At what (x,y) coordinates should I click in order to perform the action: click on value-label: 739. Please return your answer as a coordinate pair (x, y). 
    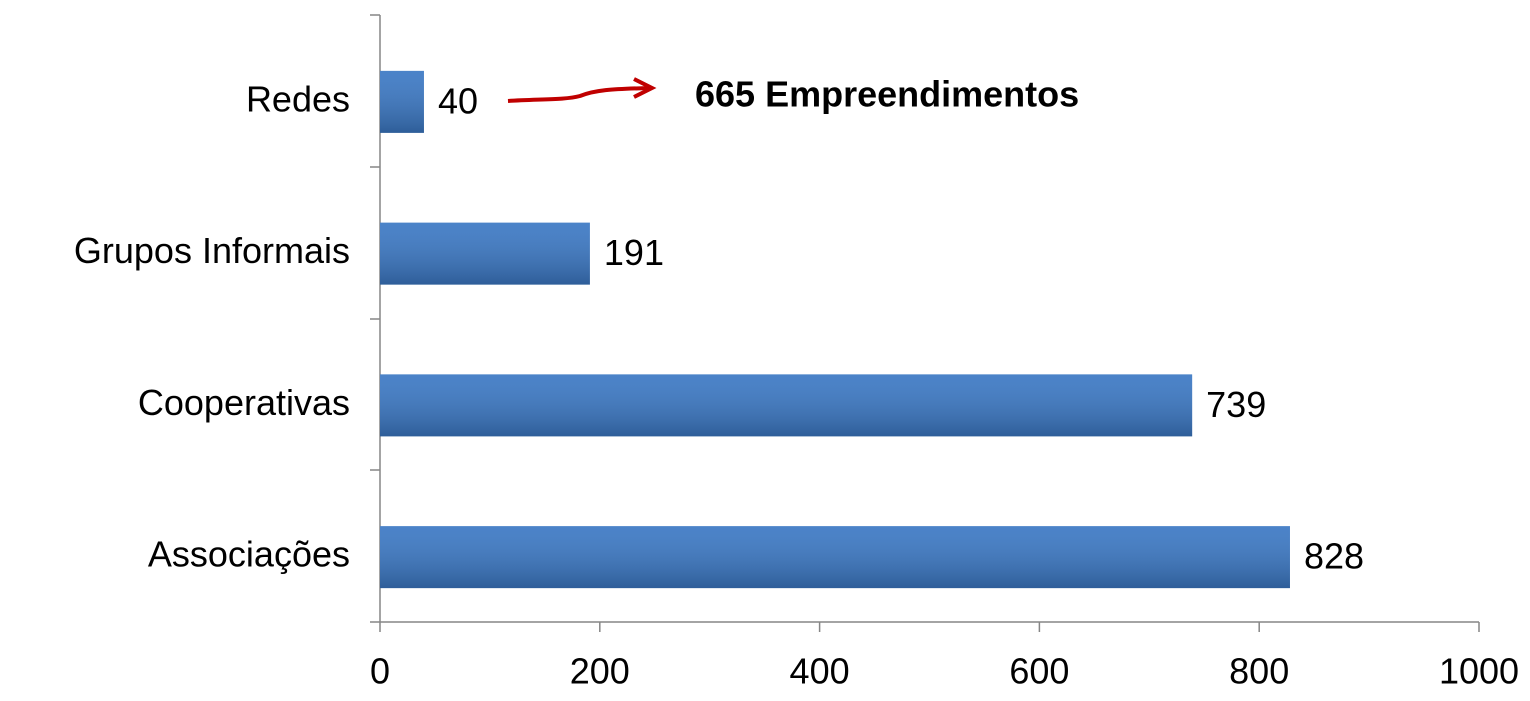
    Looking at the image, I should click on (1236, 404).